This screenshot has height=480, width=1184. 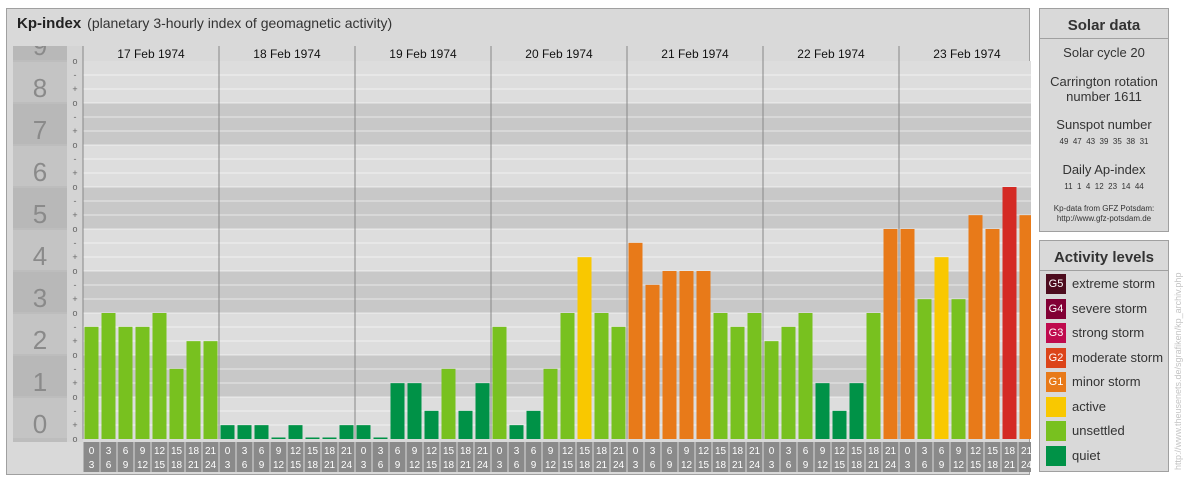 What do you see at coordinates (40, 298) in the screenshot?
I see `y-tick-label: 3` at bounding box center [40, 298].